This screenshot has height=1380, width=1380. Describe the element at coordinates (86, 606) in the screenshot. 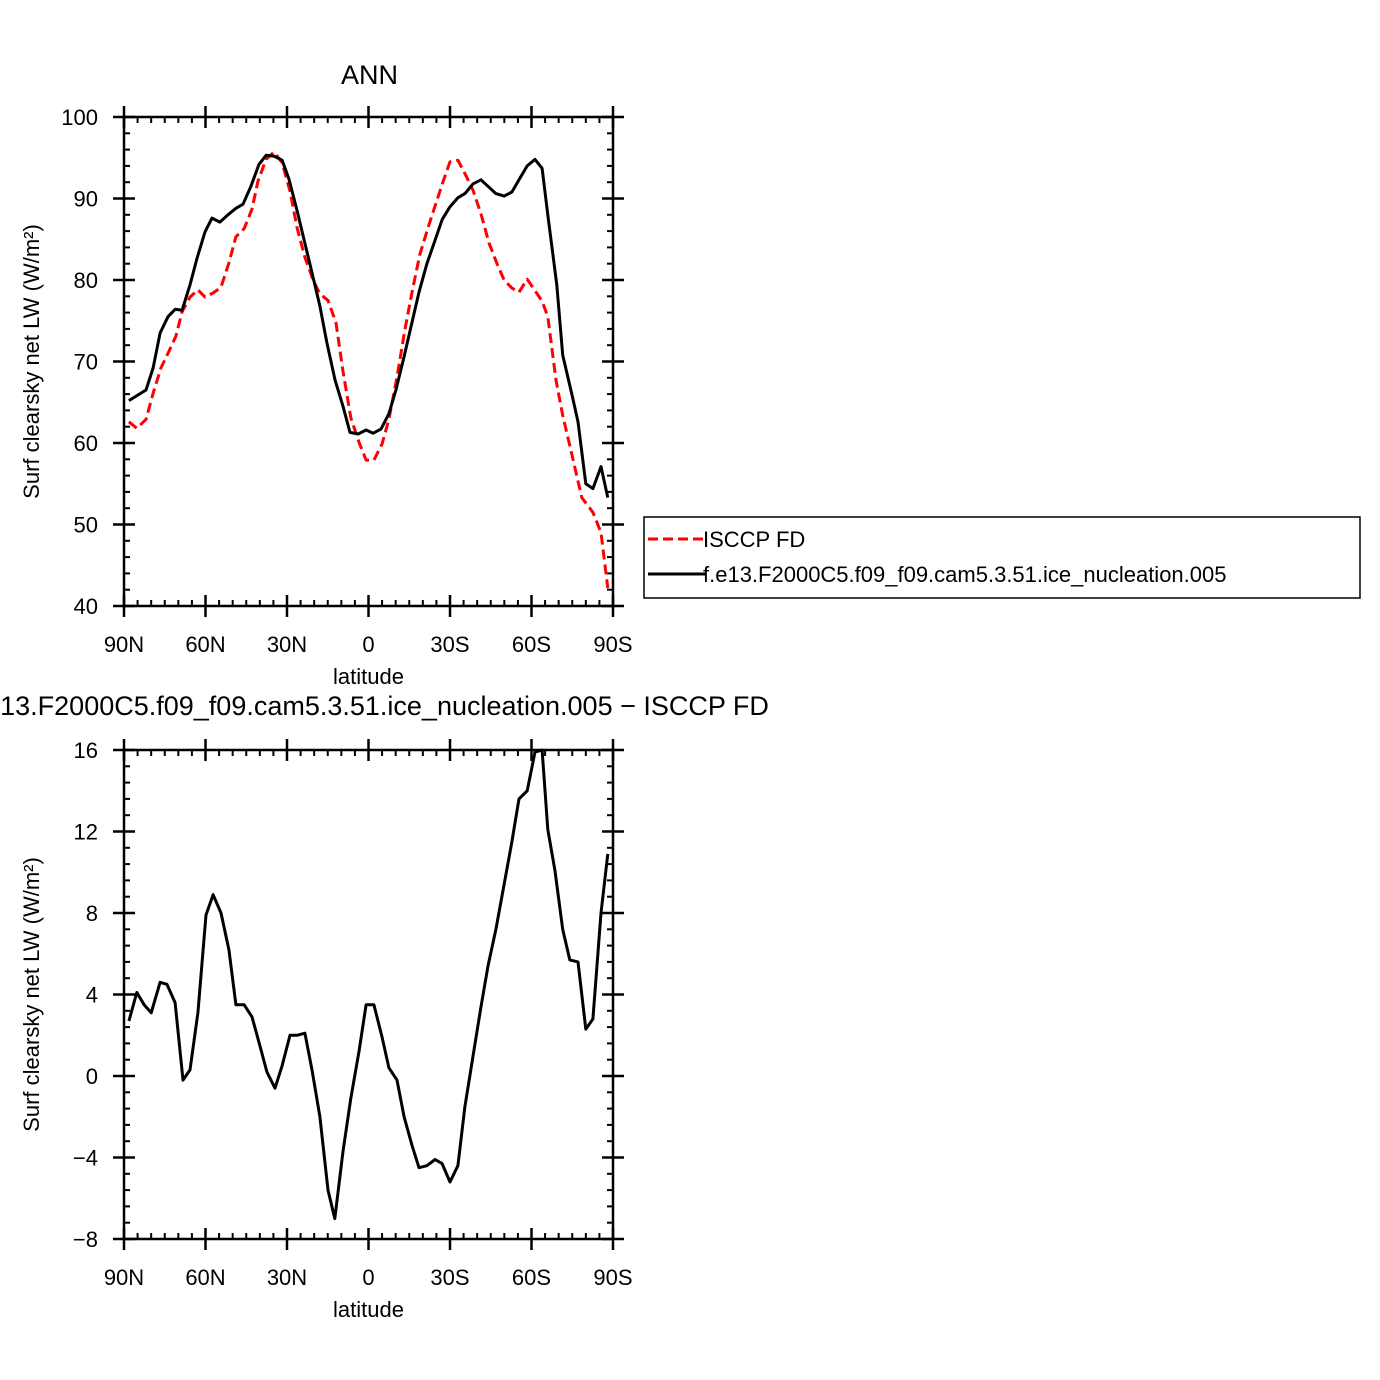

I see `y-tick-label: 40` at that location.